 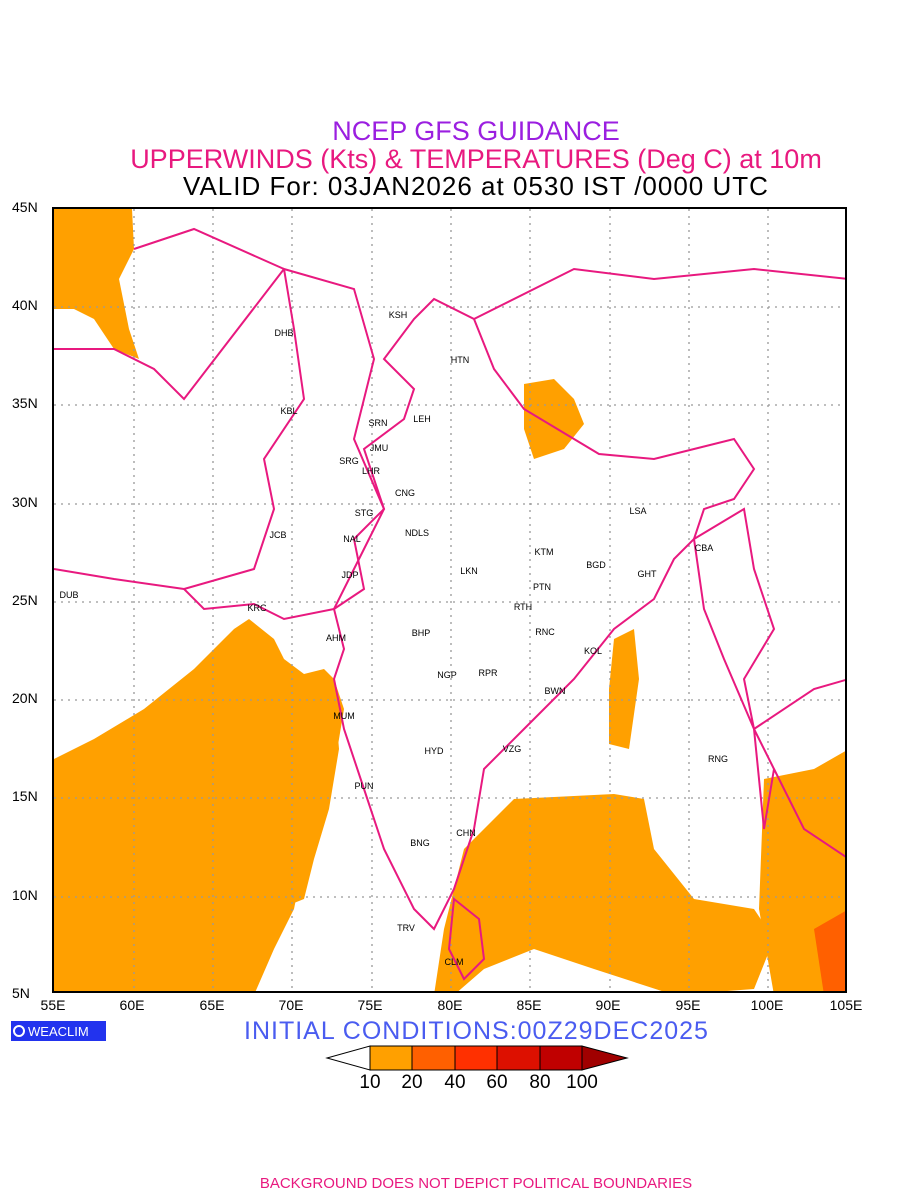 I want to click on station-label: PUN, so click(x=364, y=786).